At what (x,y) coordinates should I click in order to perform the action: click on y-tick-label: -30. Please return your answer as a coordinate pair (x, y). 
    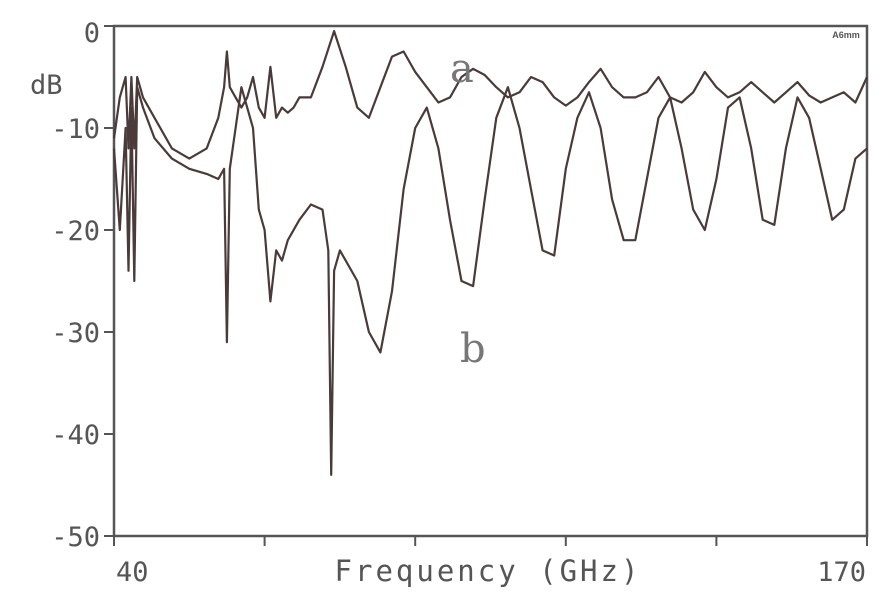
    Looking at the image, I should click on (75, 333).